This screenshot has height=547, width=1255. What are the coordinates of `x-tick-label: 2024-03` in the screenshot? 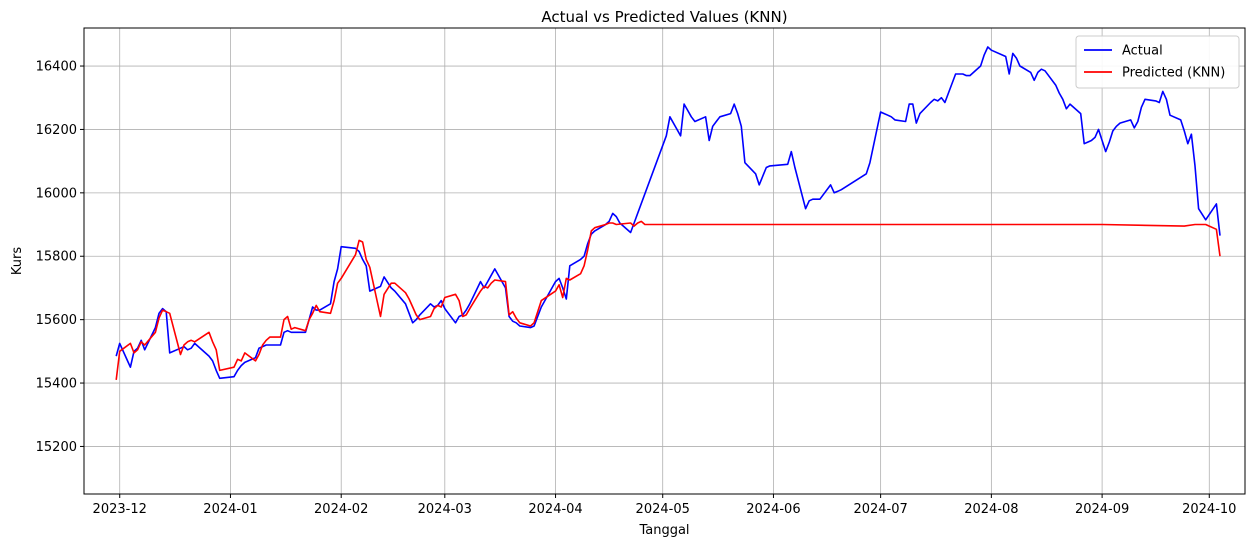 It's located at (445, 509).